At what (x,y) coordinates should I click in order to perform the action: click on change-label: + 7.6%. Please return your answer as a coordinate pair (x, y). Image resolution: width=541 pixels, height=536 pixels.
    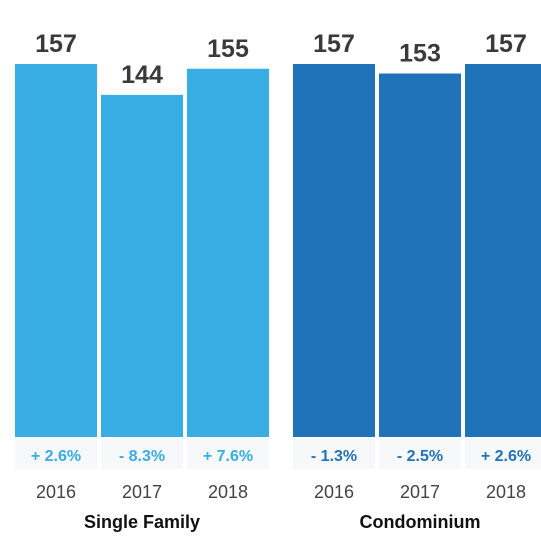
    Looking at the image, I should click on (228, 456).